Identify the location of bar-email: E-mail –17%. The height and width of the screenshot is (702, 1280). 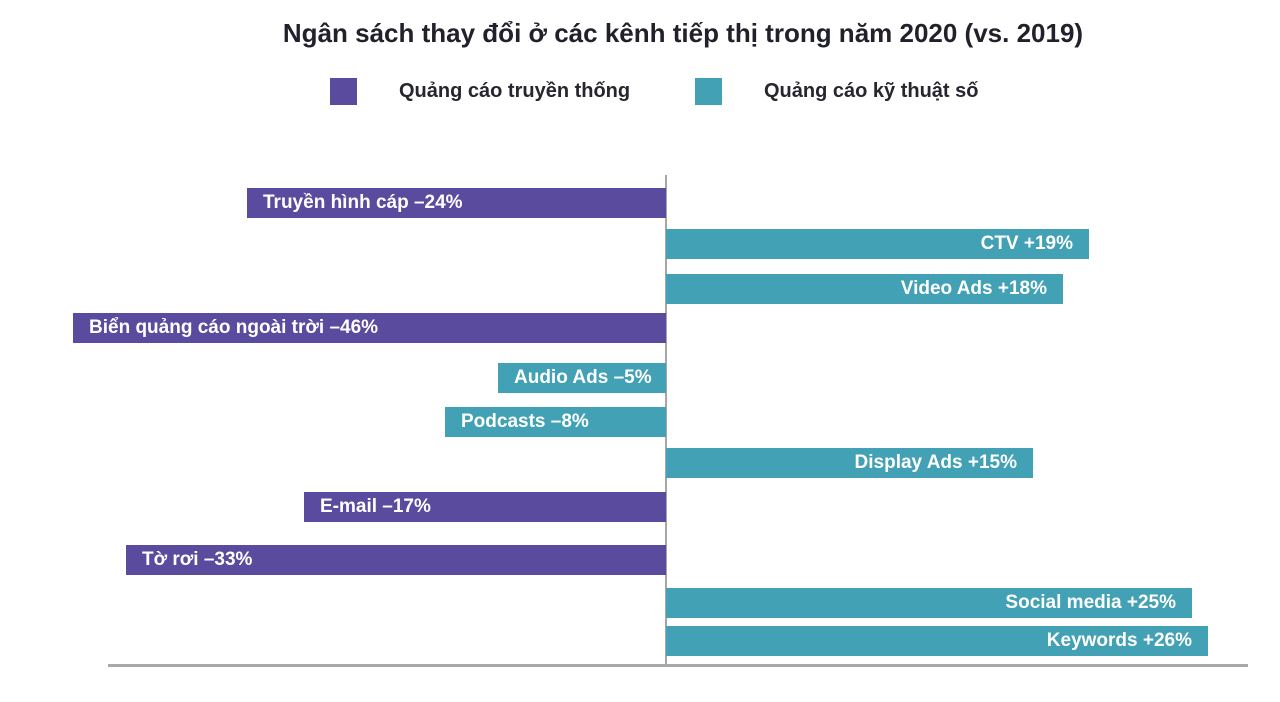
(485, 507).